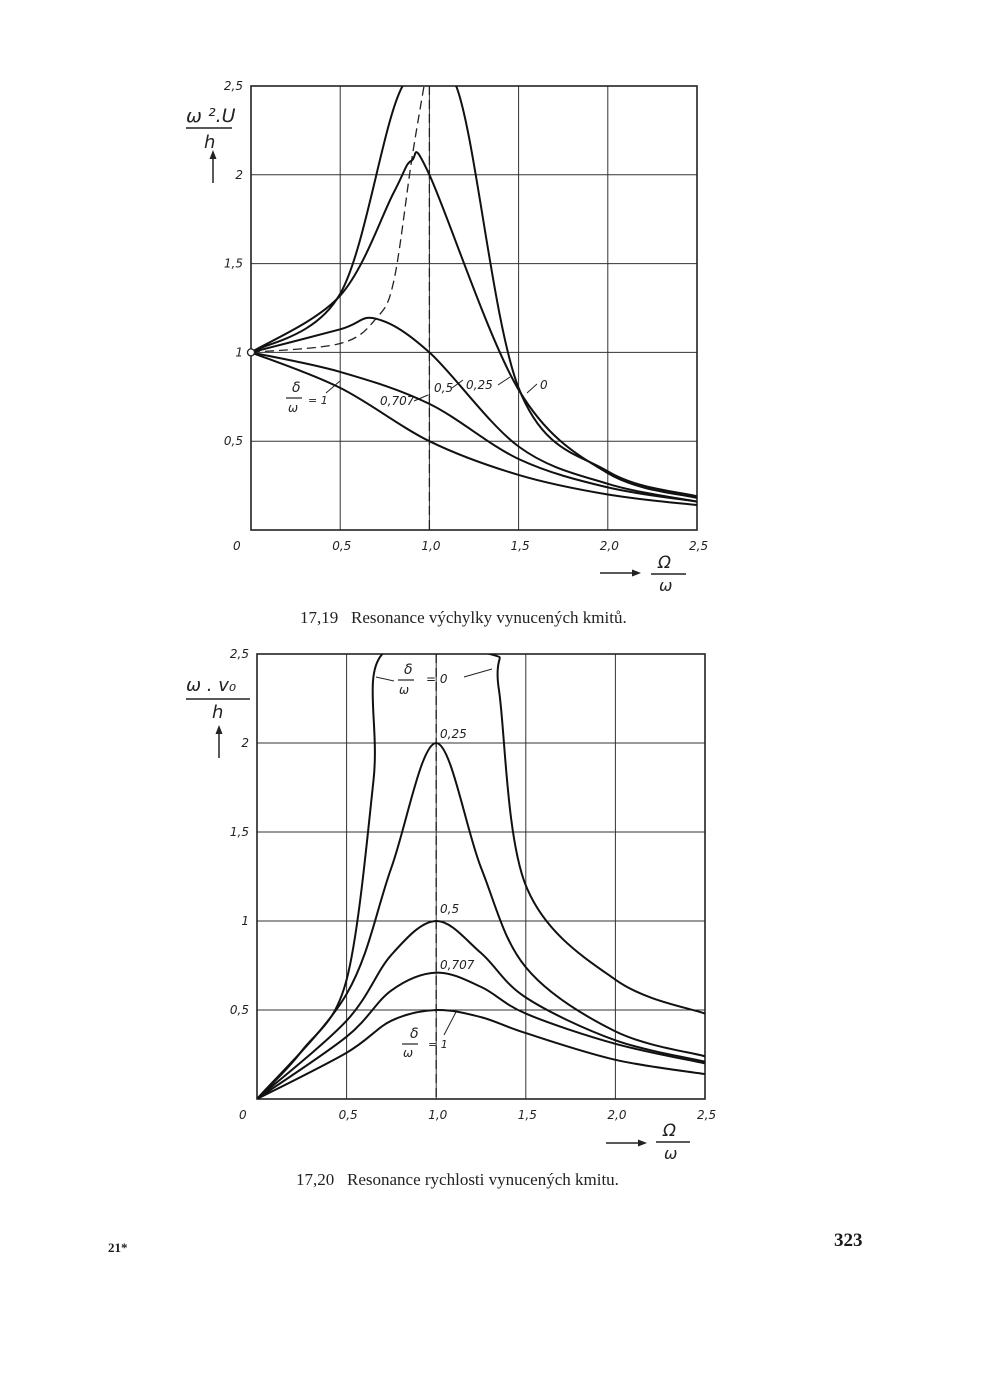 Image resolution: width=1004 pixels, height=1388 pixels. Describe the element at coordinates (293, 408) in the screenshot. I see `curve-param-omega: ω` at that location.